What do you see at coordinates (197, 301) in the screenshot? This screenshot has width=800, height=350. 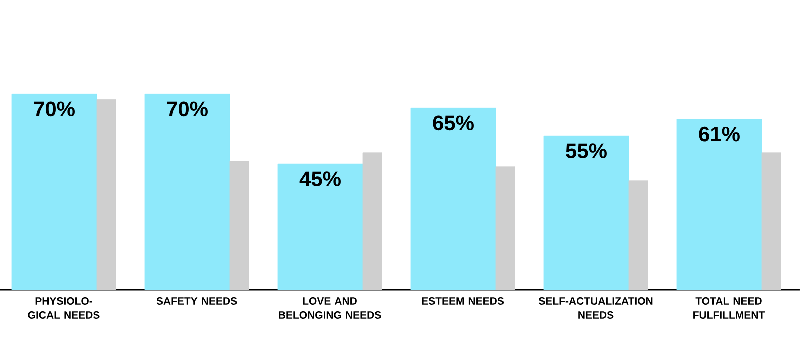 I see `x-tick-label: SAFETY NEEDS` at bounding box center [197, 301].